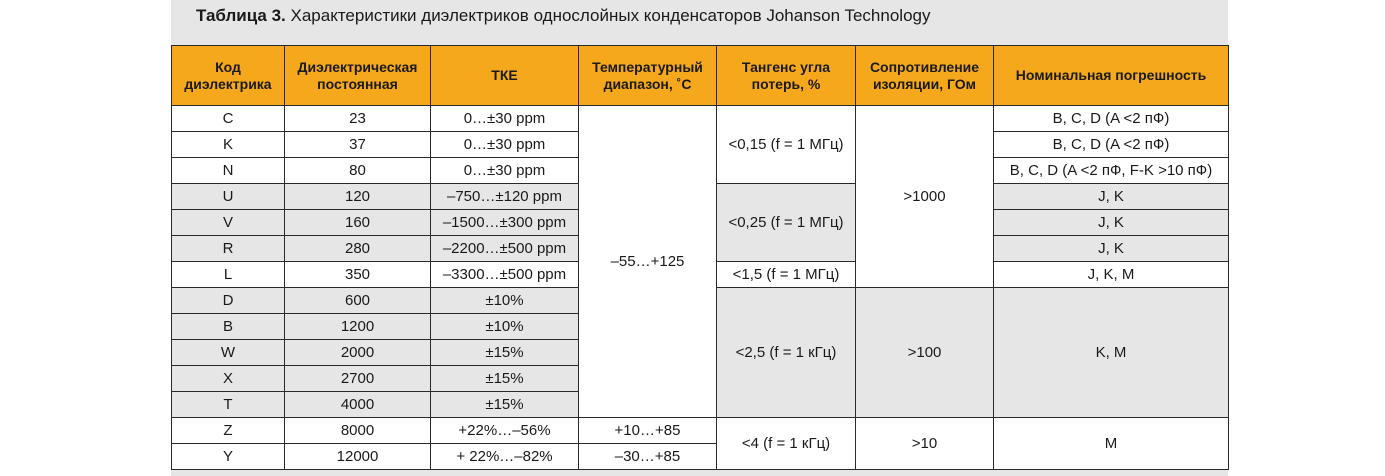 This screenshot has width=1385, height=476. Describe the element at coordinates (504, 430) in the screenshot. I see `cell-tke: +22%…–56%` at that location.